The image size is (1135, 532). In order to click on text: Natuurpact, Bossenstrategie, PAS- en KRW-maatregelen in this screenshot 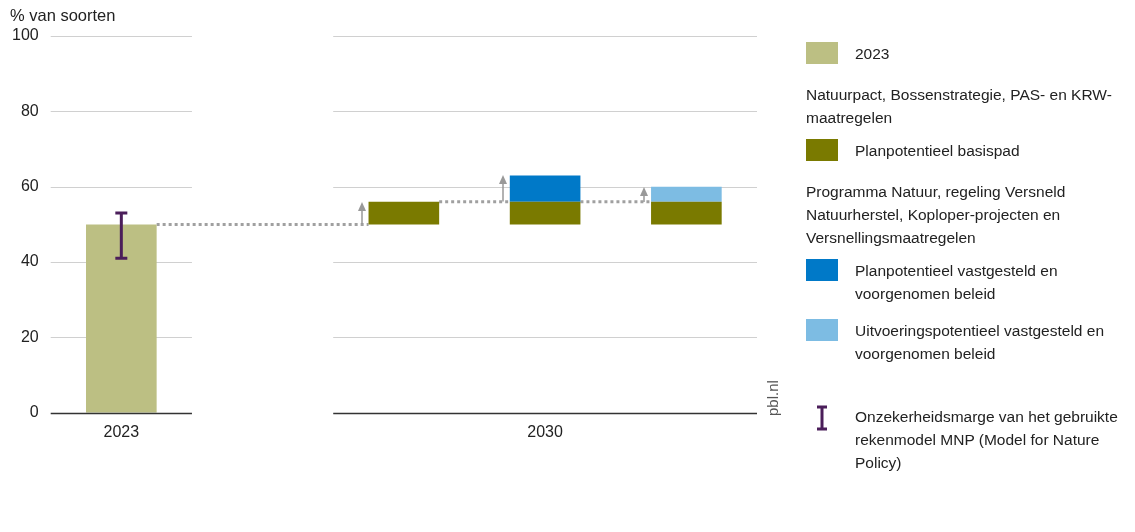, I will do `click(959, 106)`.